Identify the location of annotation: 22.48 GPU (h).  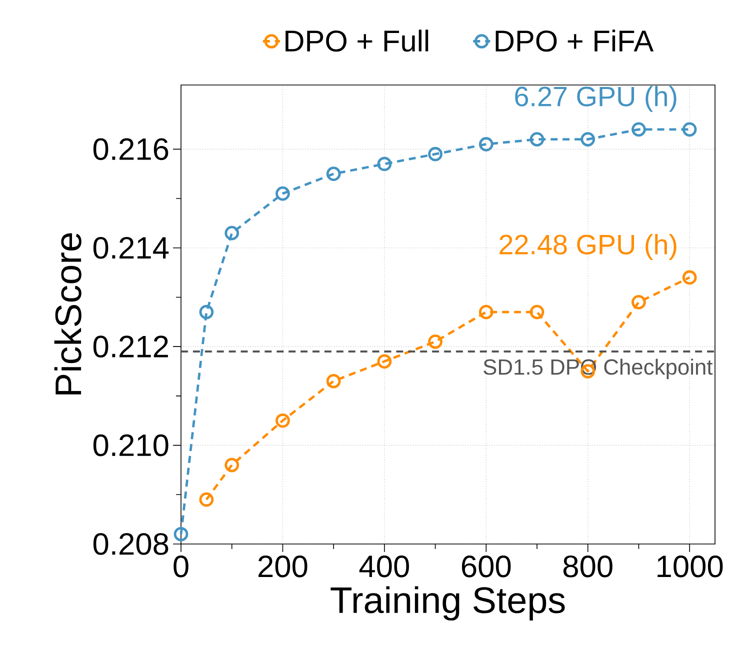
(588, 247).